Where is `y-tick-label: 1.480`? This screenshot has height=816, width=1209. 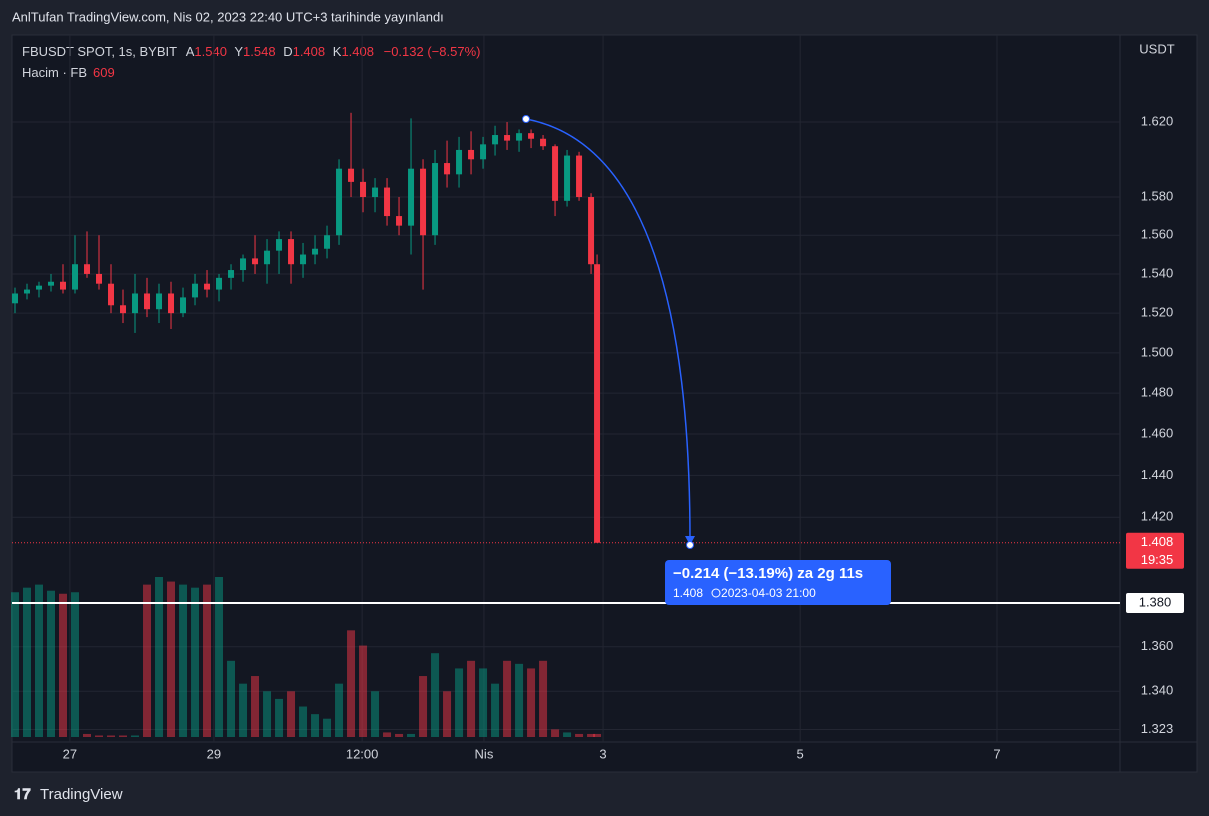
y-tick-label: 1.480 is located at coordinates (1157, 392).